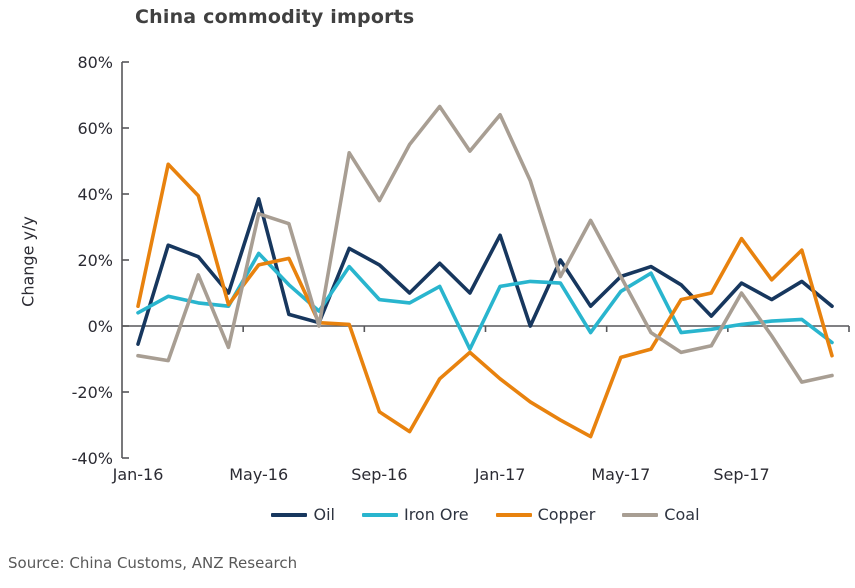  I want to click on y-tick-label: 20%, so click(95, 260).